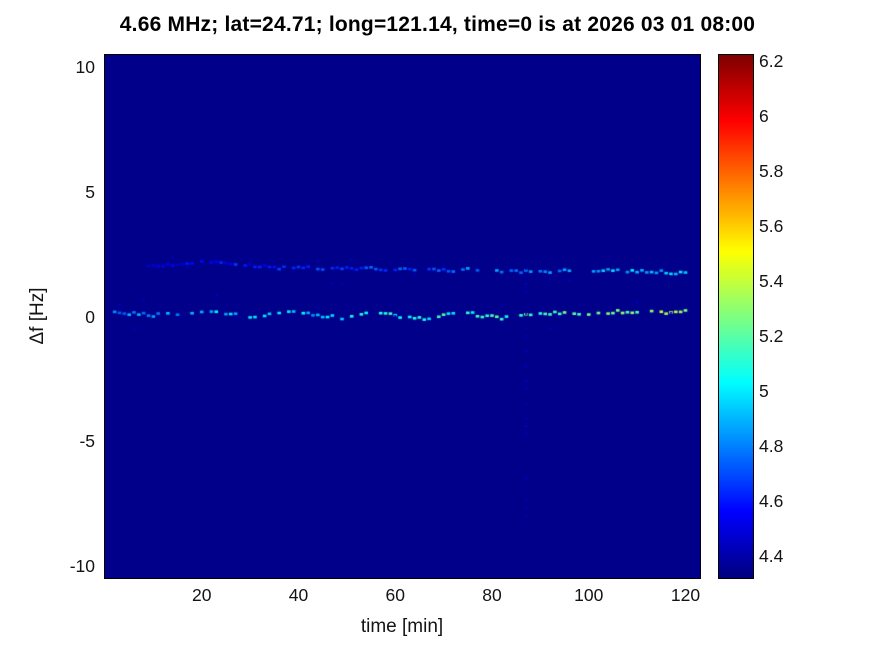 The width and height of the screenshot is (875, 656). What do you see at coordinates (202, 595) in the screenshot?
I see `x-tick-label: 20` at bounding box center [202, 595].